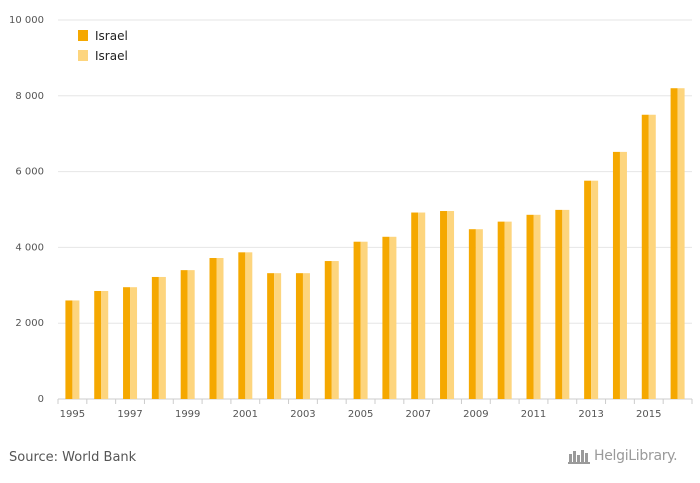 The image size is (700, 483). I want to click on x-tick-label: 1999, so click(187, 414).